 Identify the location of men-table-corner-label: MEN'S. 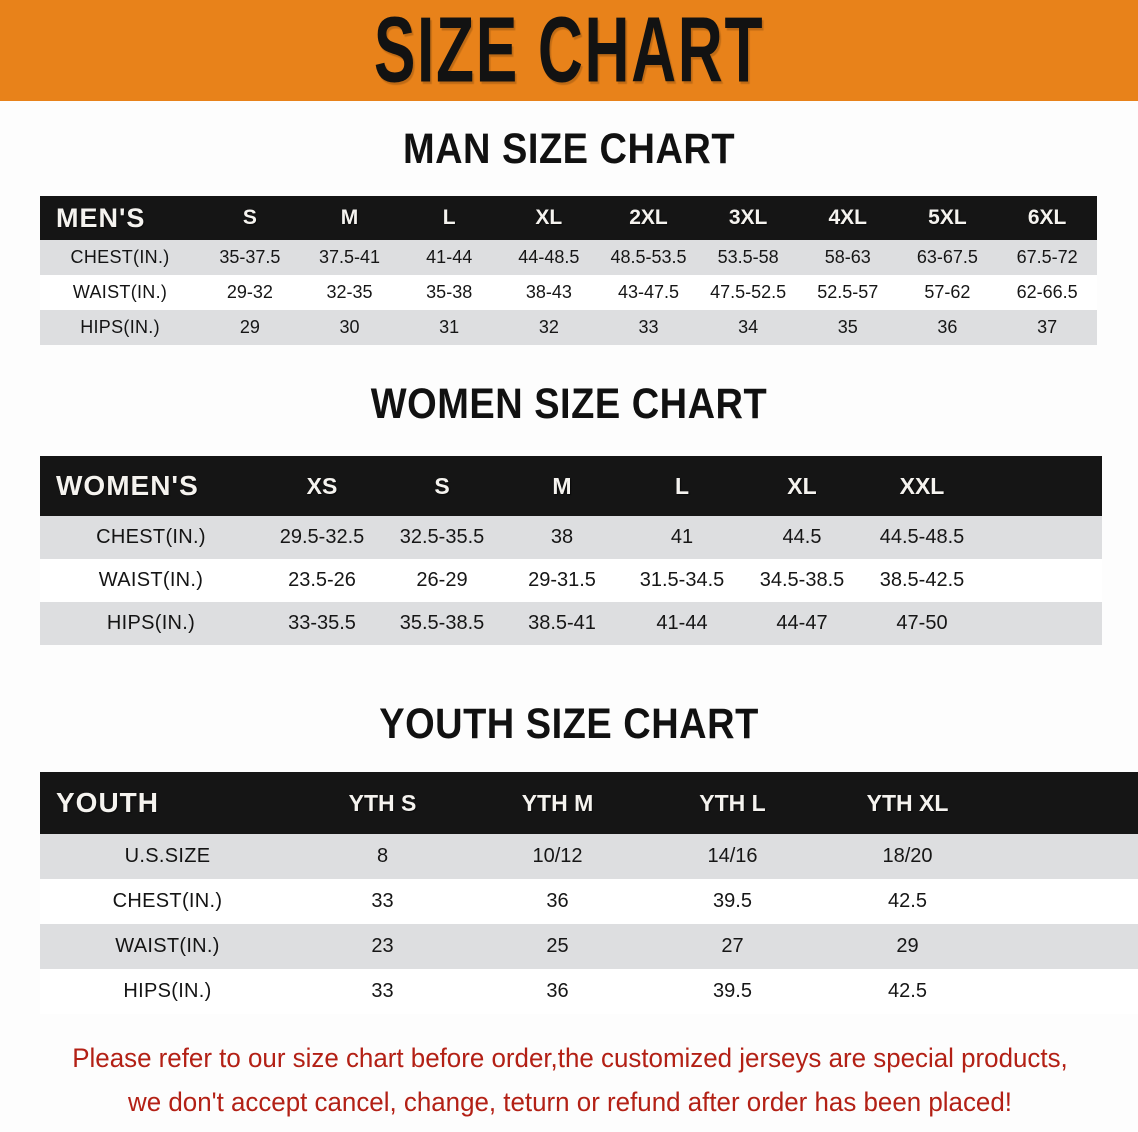
(101, 217).